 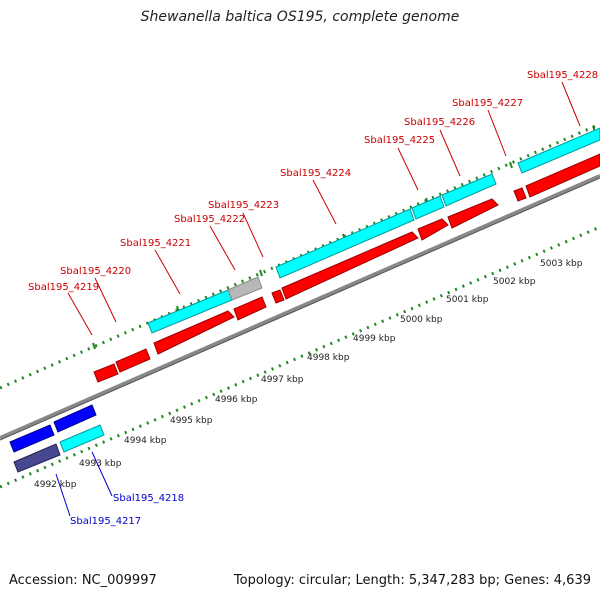 I want to click on label-sbal195-4224: Sbal195_4224, so click(x=315, y=173).